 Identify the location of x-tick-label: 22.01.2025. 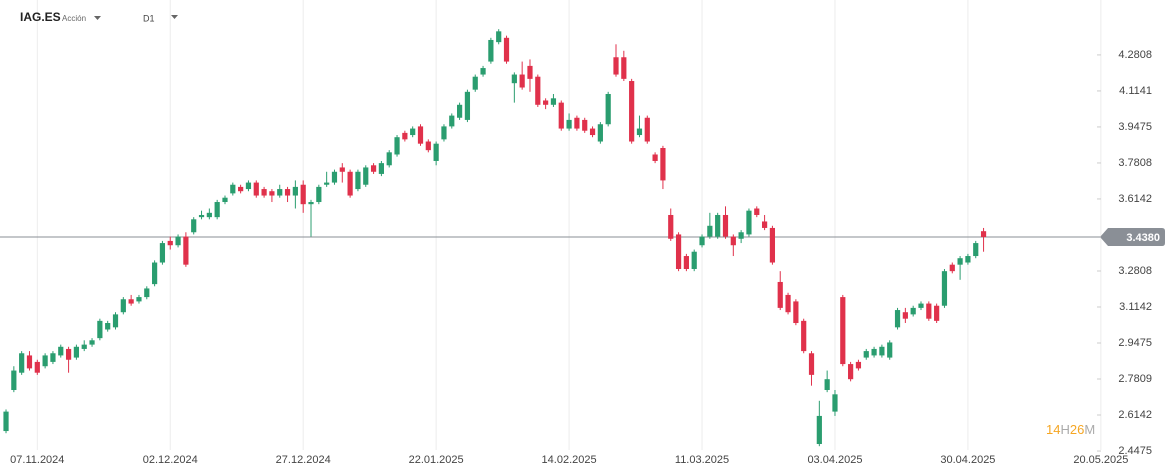
(436, 460).